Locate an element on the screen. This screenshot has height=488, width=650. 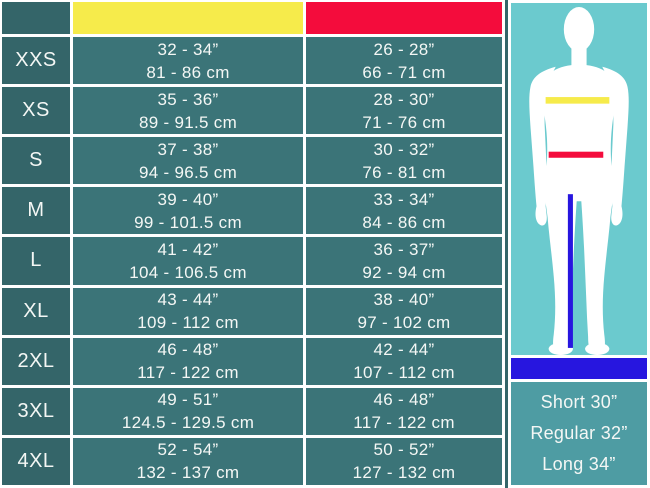
chest-inches: 35 - 36” is located at coordinates (188, 99).